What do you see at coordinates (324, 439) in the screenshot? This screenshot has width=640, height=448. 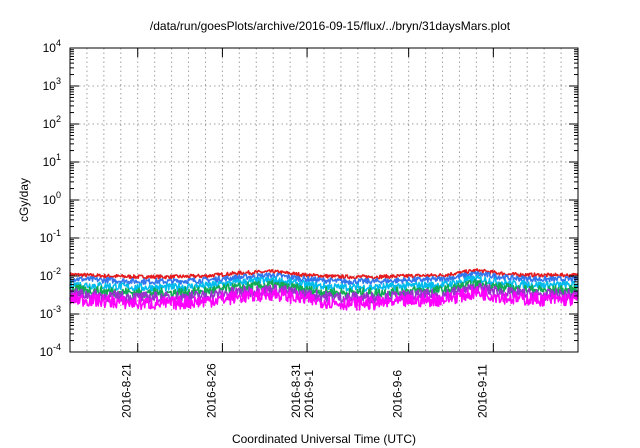 I see `x-axis-title: Coordinated Universal Time (UTC)` at bounding box center [324, 439].